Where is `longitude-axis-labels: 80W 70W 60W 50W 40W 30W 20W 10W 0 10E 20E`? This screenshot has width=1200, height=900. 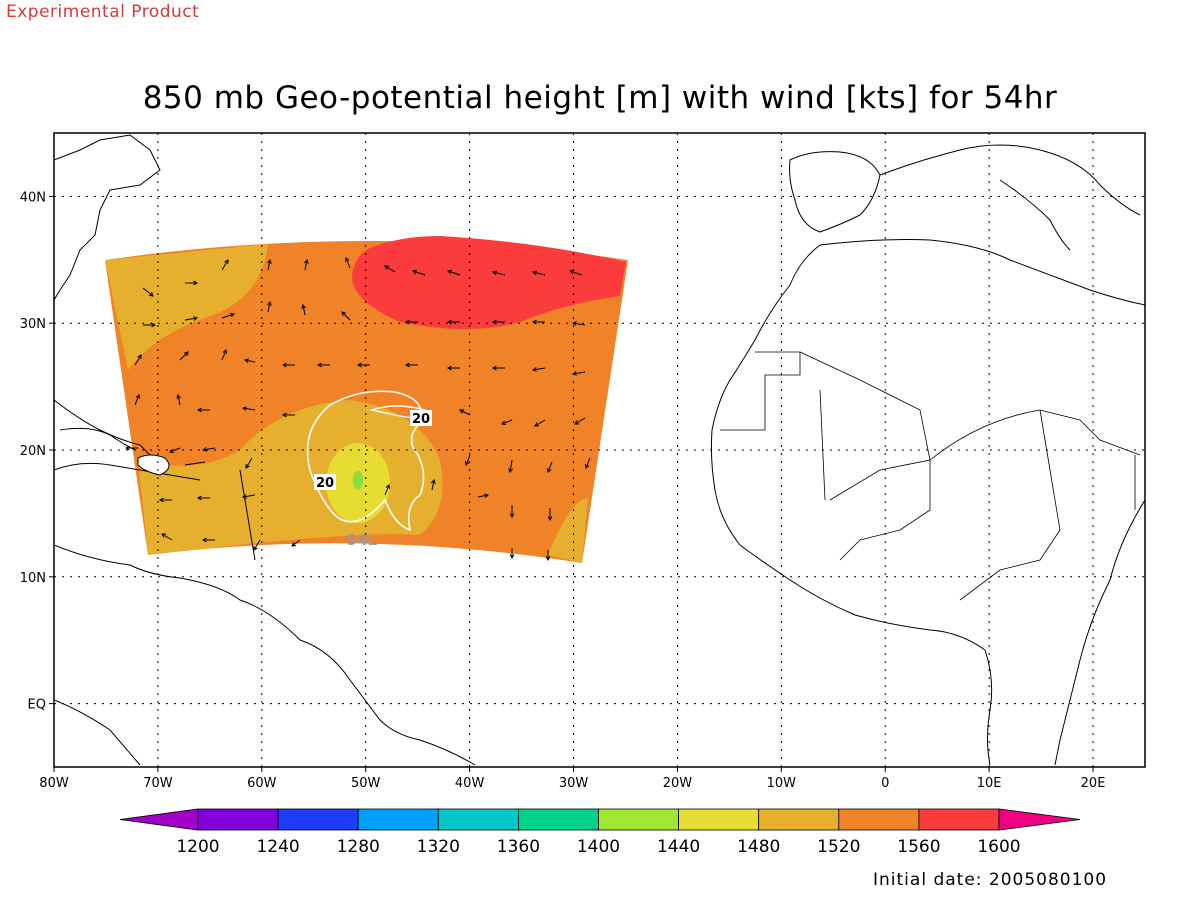 longitude-axis-labels: 80W 70W 60W 50W 40W 30W 20W 10W 0 10E 20E is located at coordinates (572, 779).